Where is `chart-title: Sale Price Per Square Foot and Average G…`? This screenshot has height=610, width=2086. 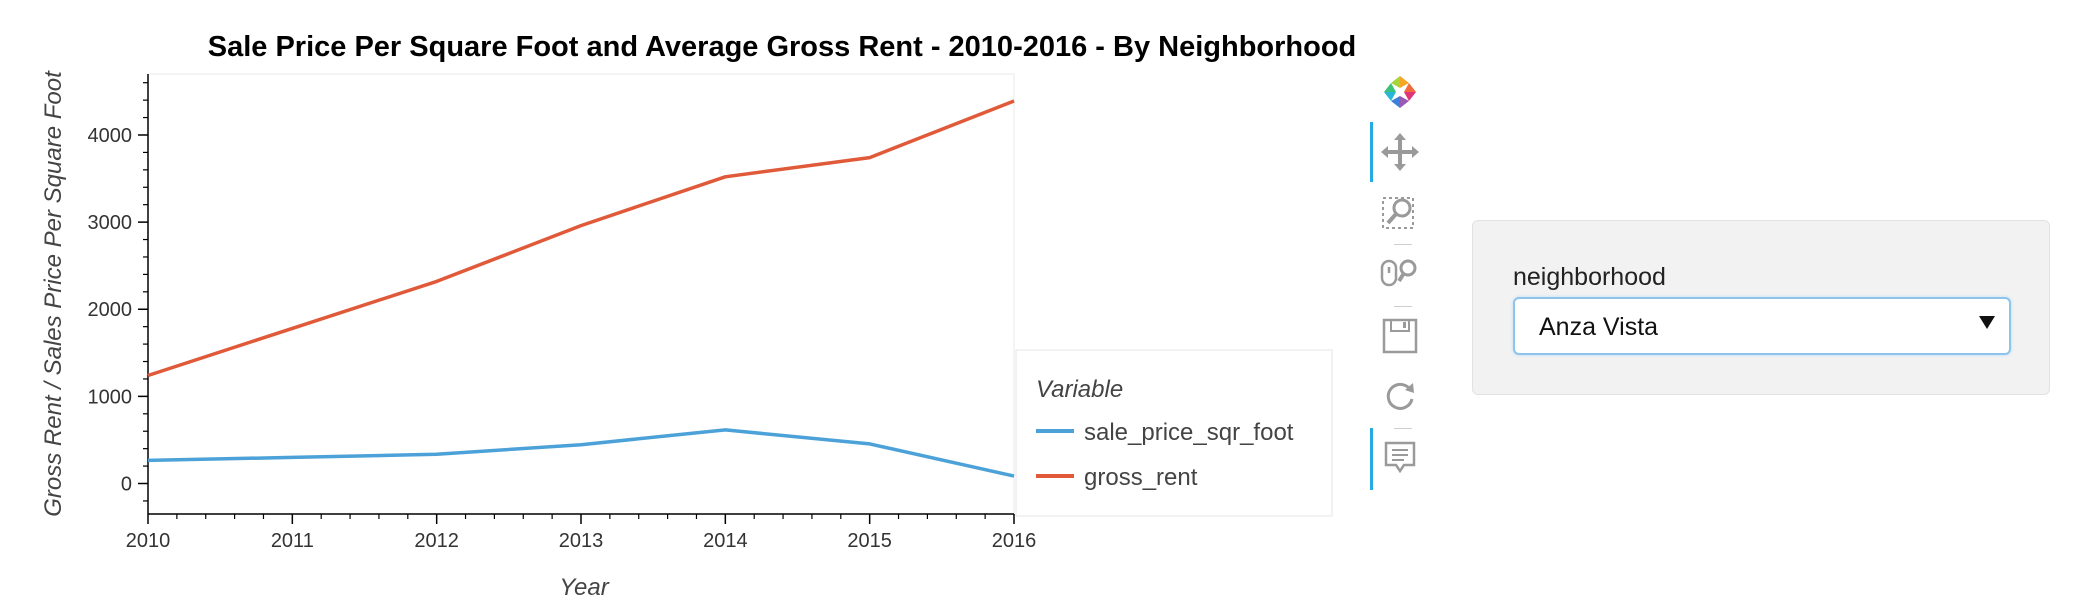
chart-title: Sale Price Per Square Foot and Average G… is located at coordinates (782, 47).